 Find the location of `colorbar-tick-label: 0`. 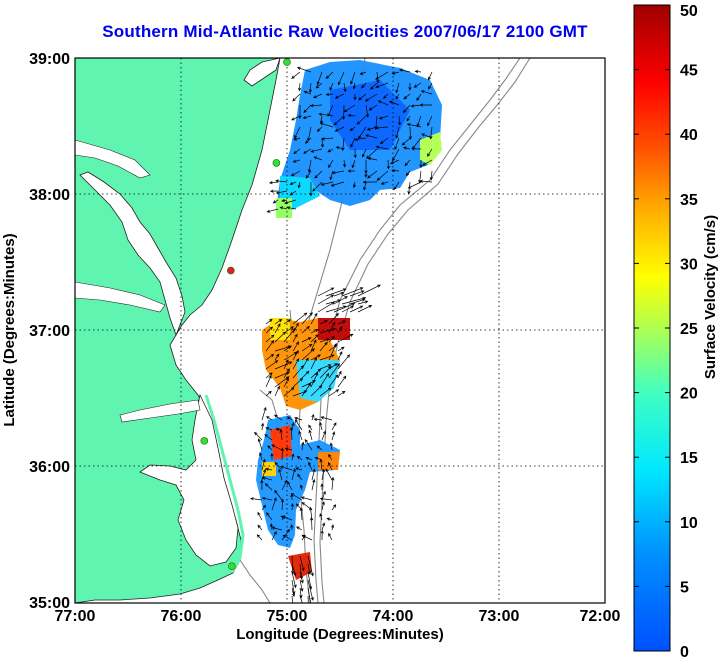

colorbar-tick-label: 0 is located at coordinates (684, 651).